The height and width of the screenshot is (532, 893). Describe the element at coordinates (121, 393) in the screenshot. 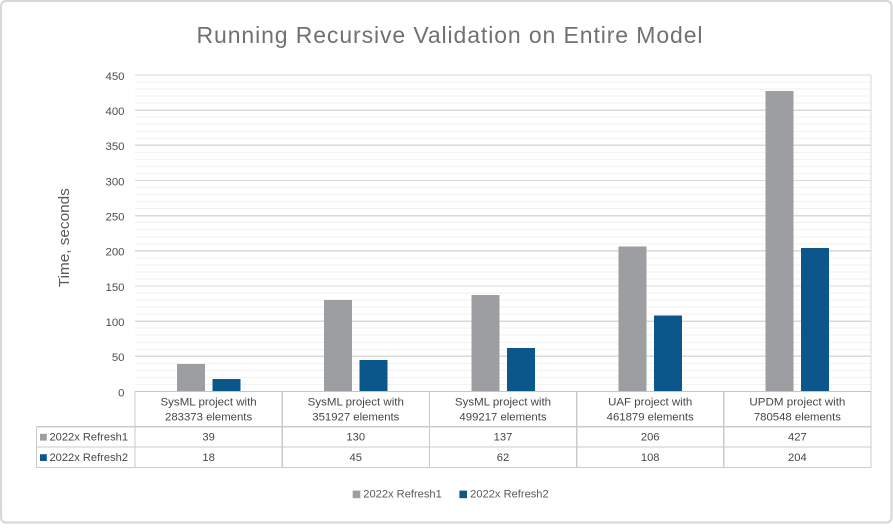

I see `svg-text: 0` at that location.